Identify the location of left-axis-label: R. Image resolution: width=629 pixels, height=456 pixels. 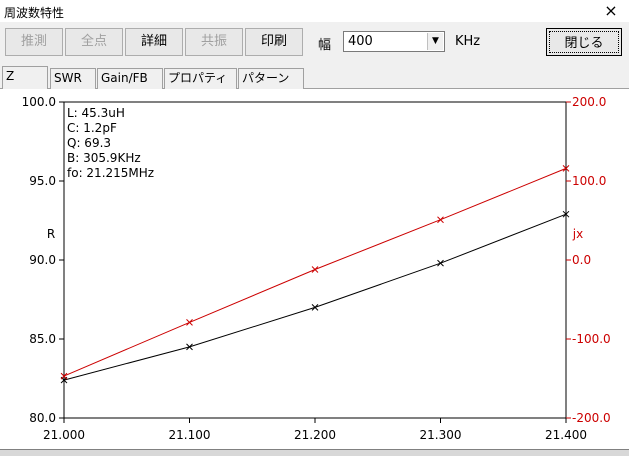
(51, 234).